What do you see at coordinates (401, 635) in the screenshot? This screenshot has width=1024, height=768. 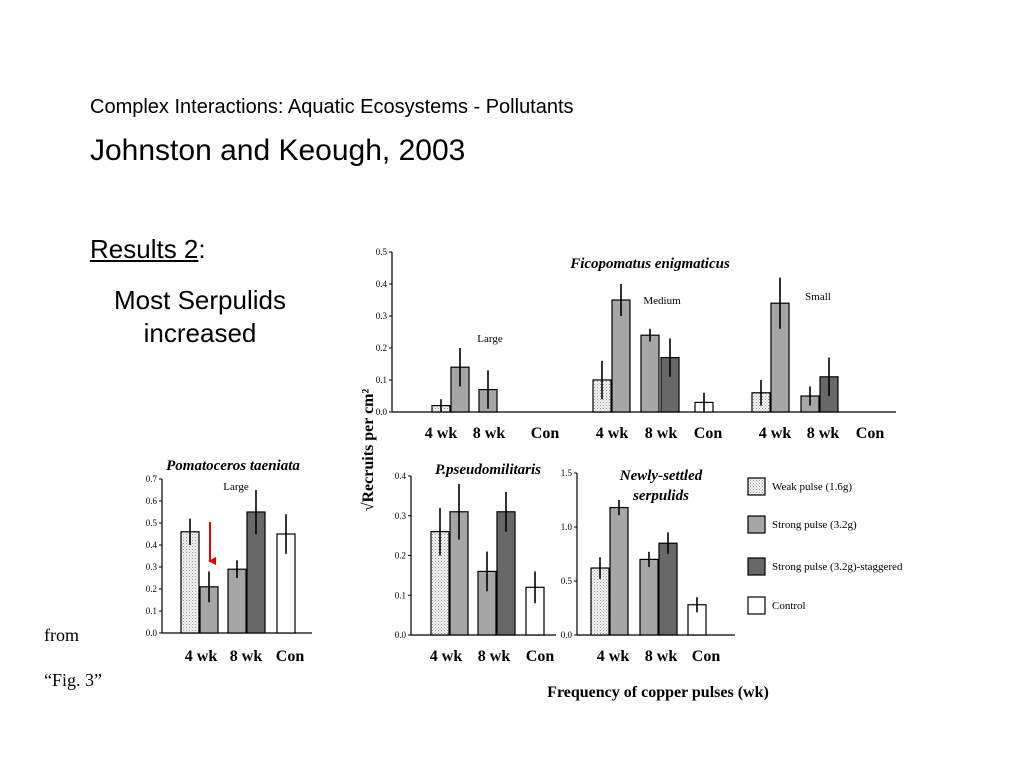 I see `pseudomilitaris-y-tick-label: 0.0` at bounding box center [401, 635].